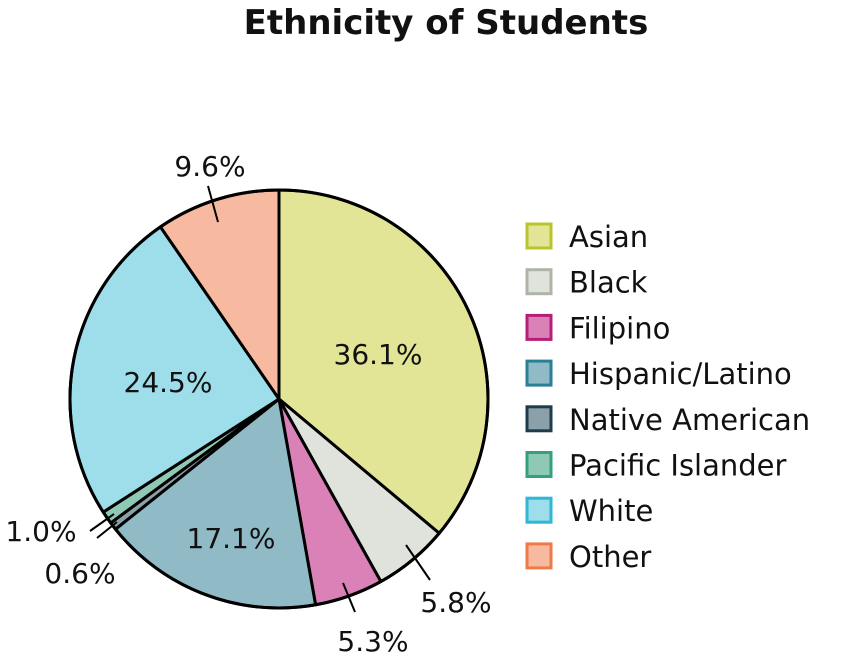  I want to click on legend-swatch-pacific-islander, so click(539, 464).